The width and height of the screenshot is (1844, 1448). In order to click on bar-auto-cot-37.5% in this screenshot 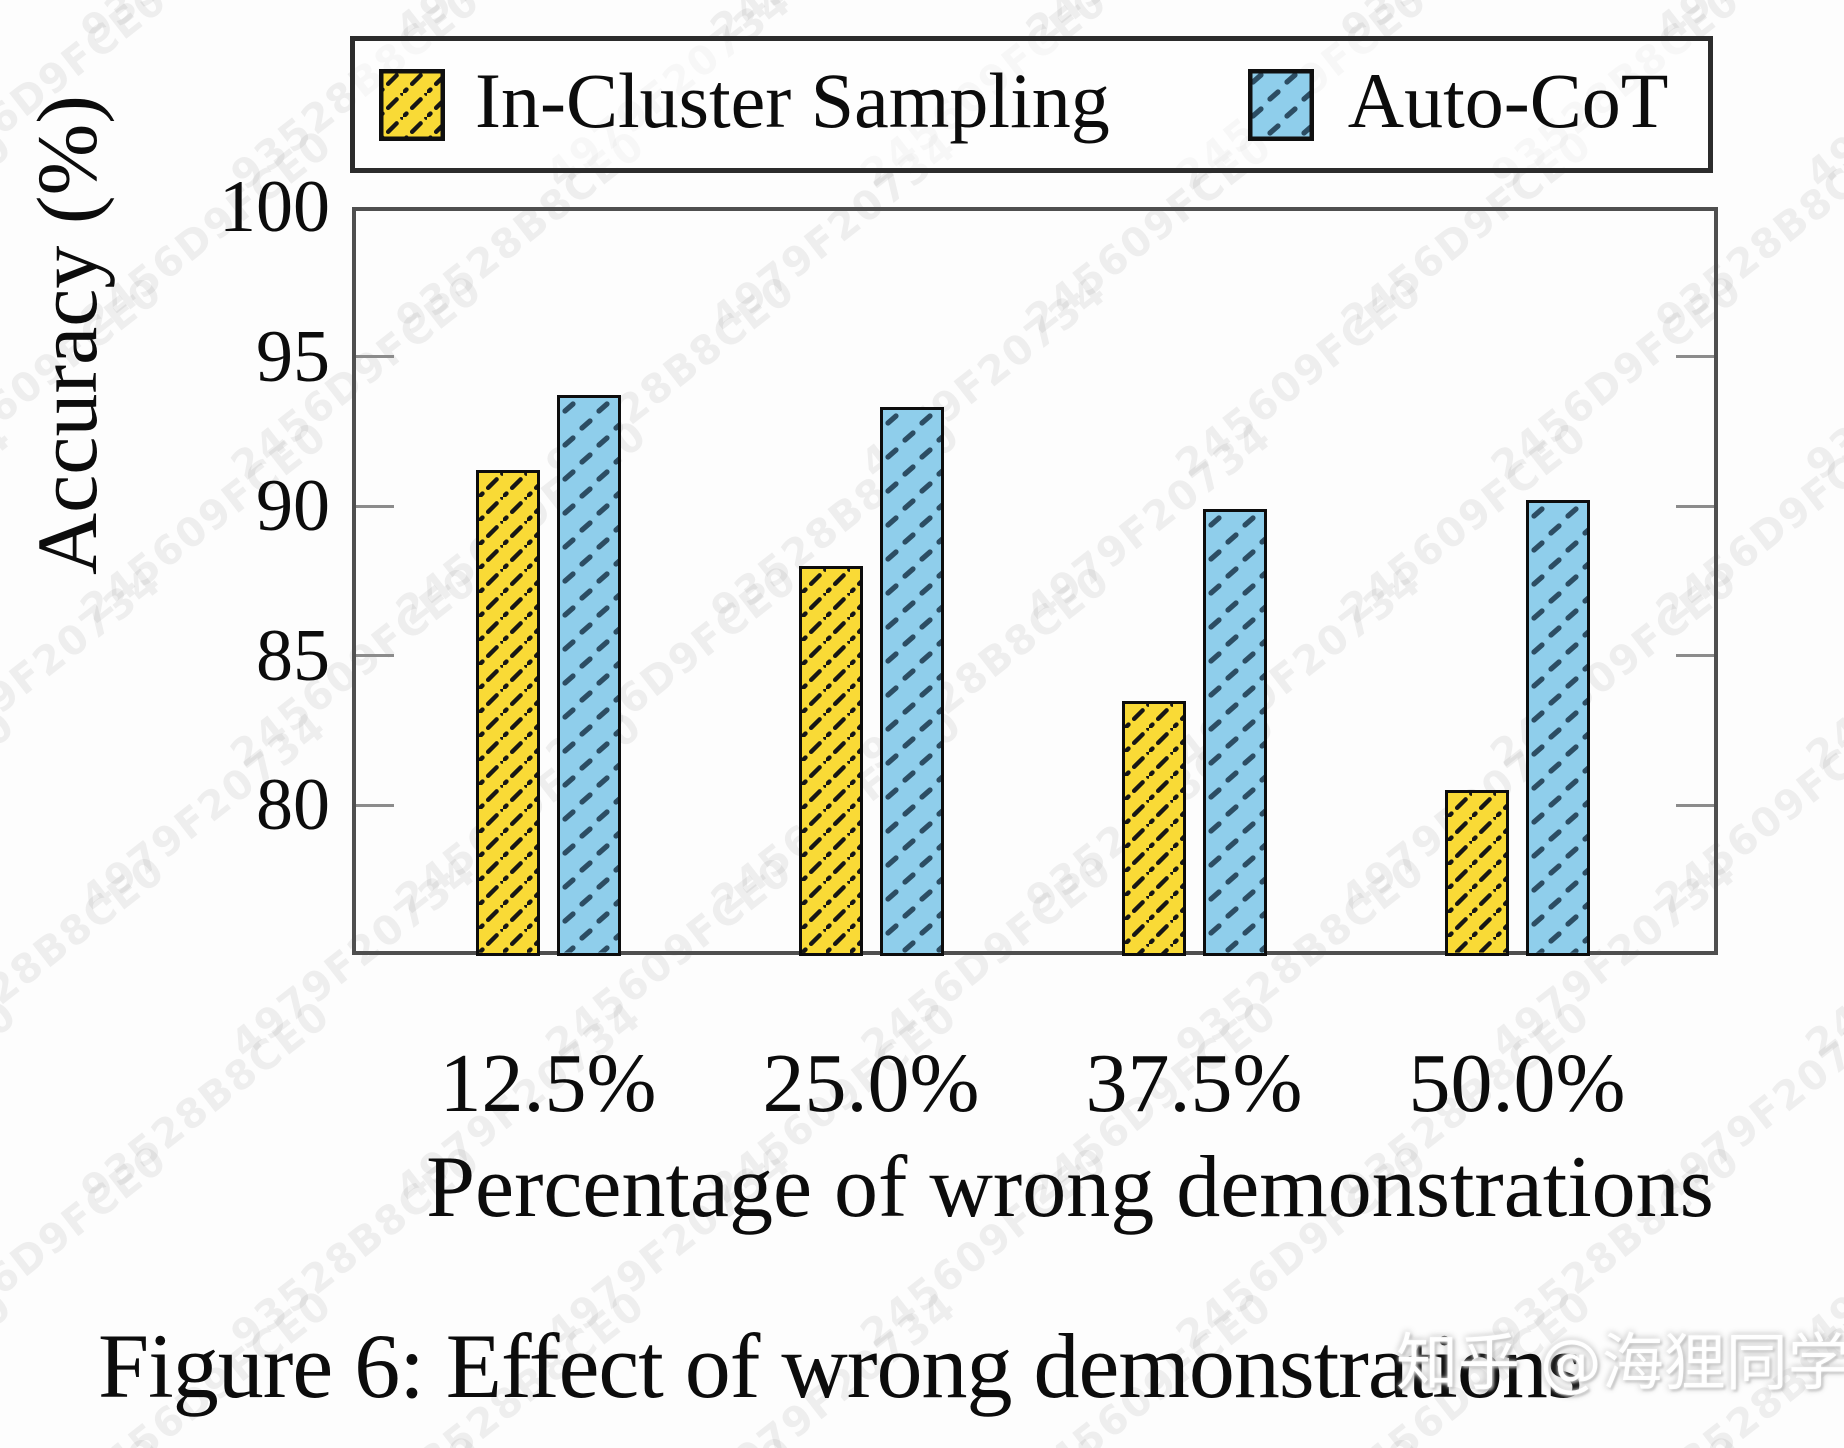, I will do `click(1234, 732)`.